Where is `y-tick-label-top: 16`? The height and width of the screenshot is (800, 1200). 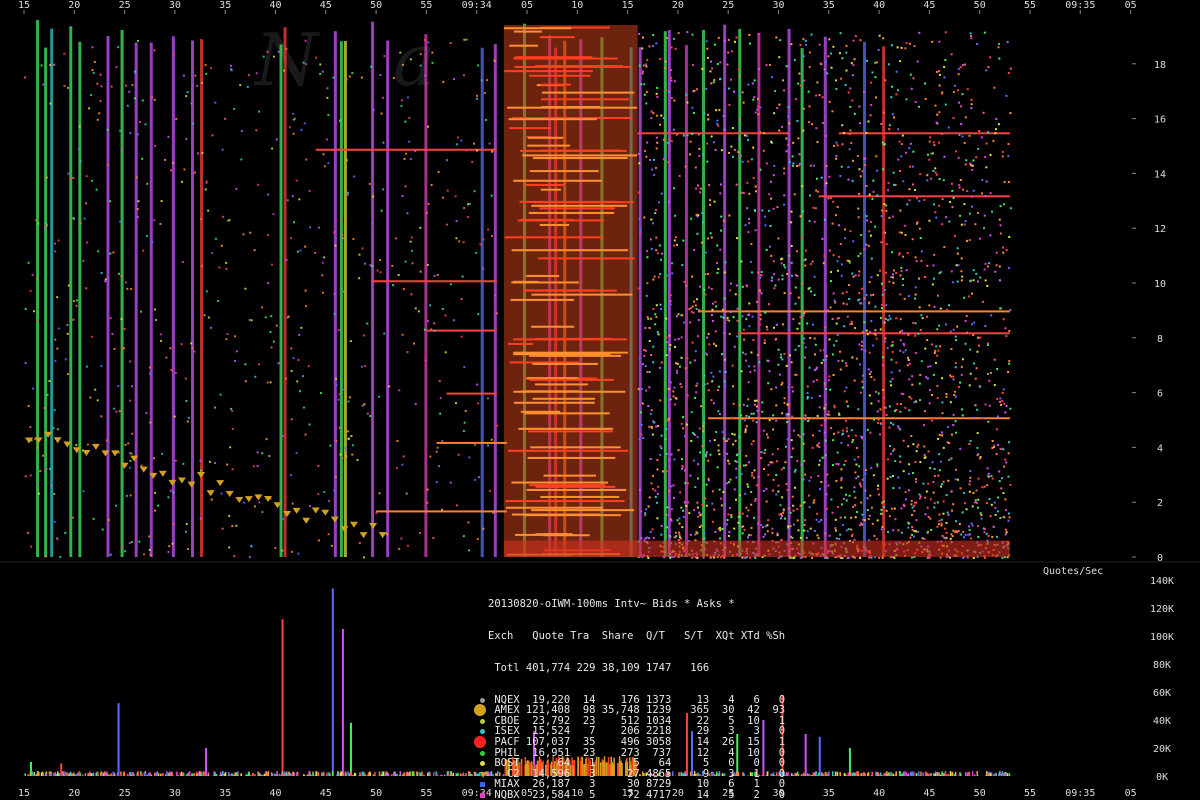
y-tick-label-top: 16 is located at coordinates (1160, 120).